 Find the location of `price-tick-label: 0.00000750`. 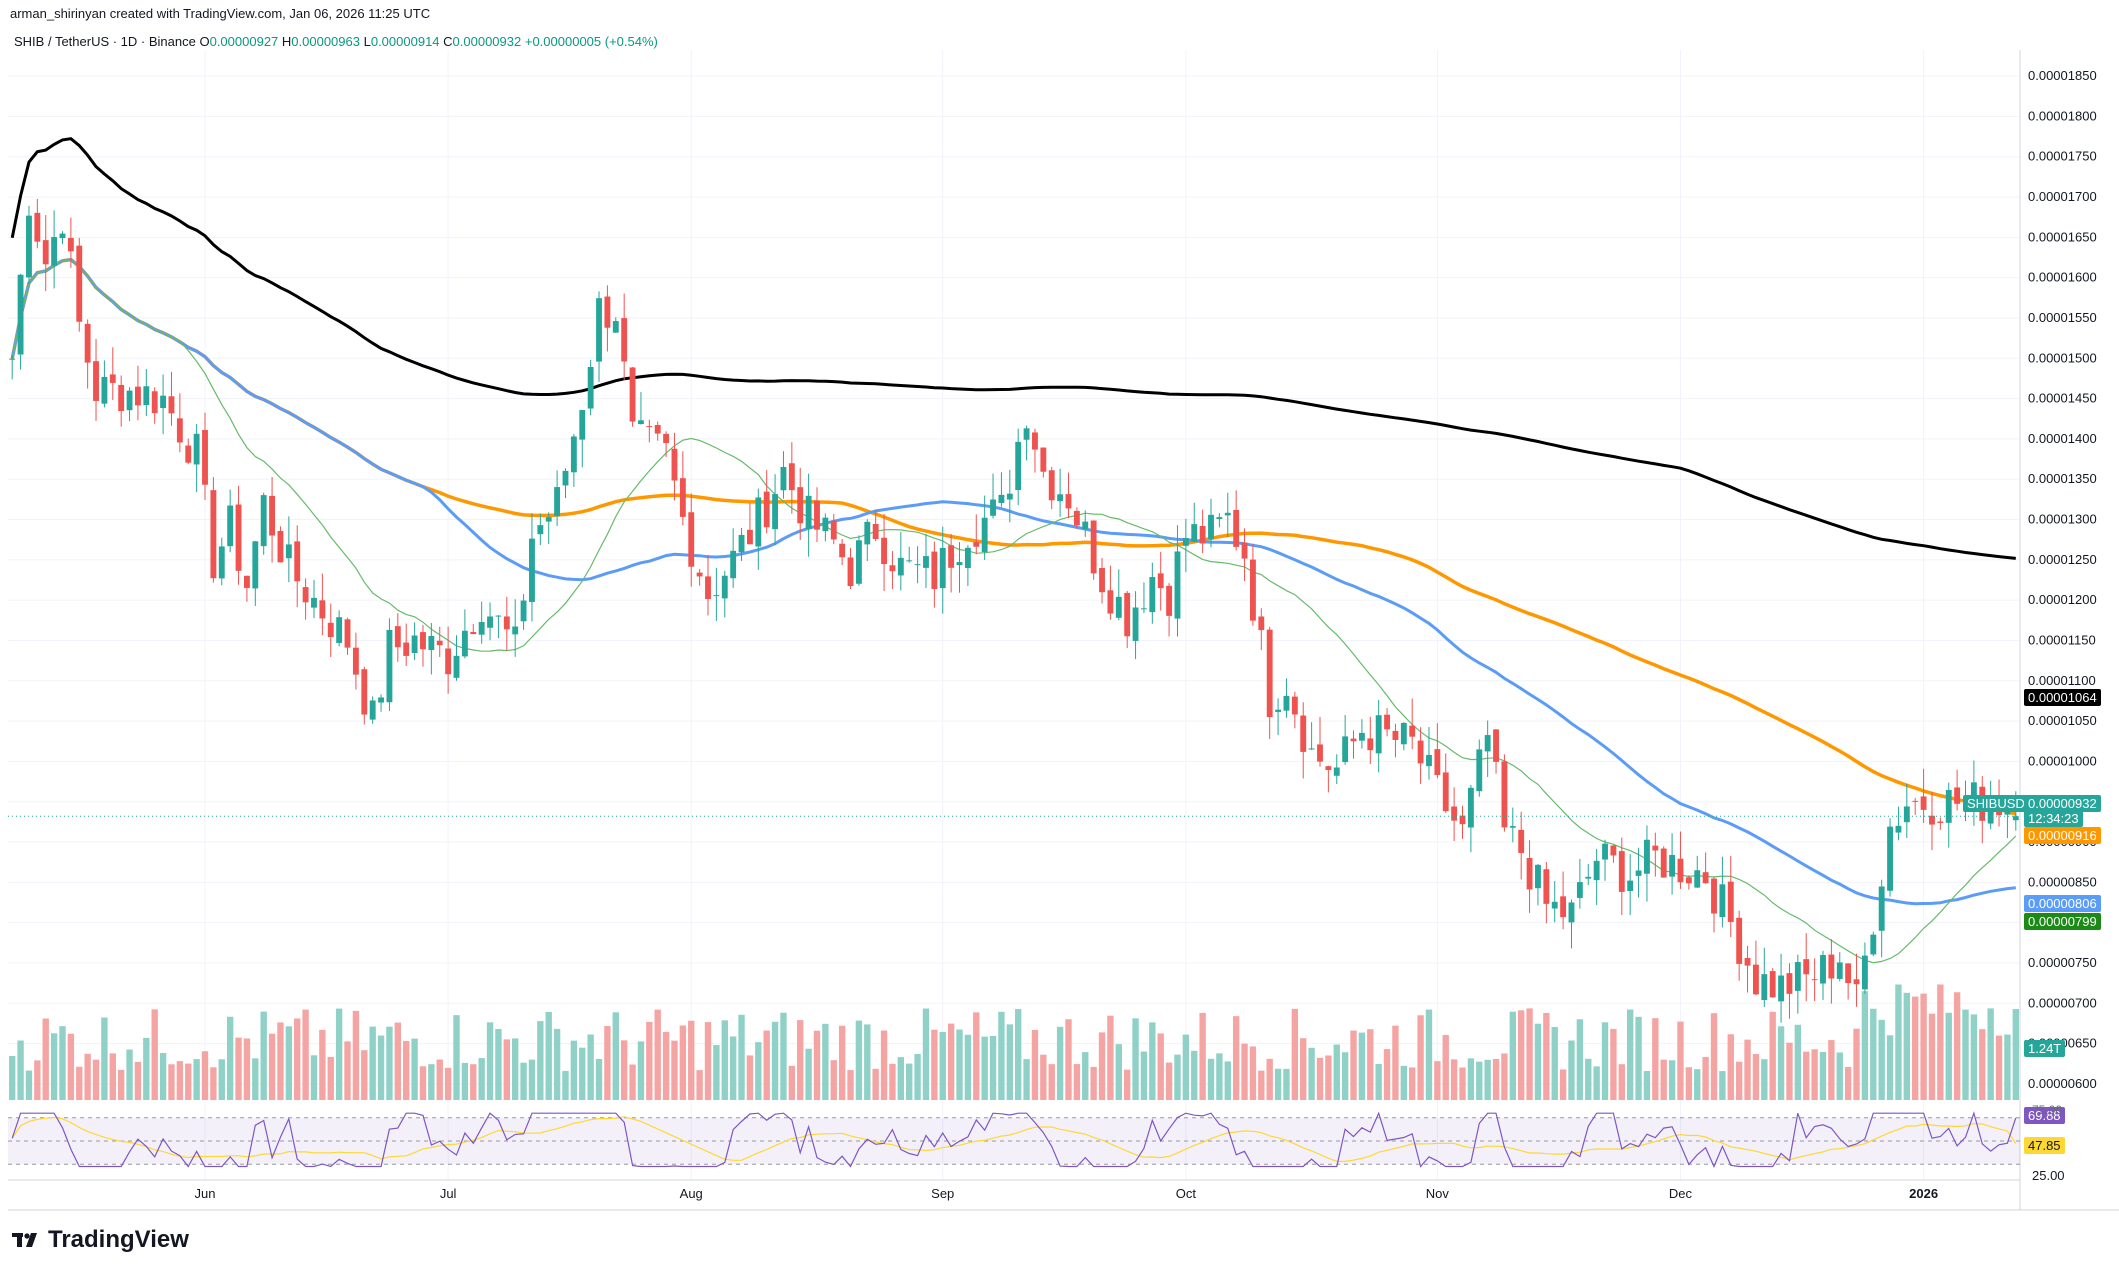

price-tick-label: 0.00000750 is located at coordinates (2062, 962).